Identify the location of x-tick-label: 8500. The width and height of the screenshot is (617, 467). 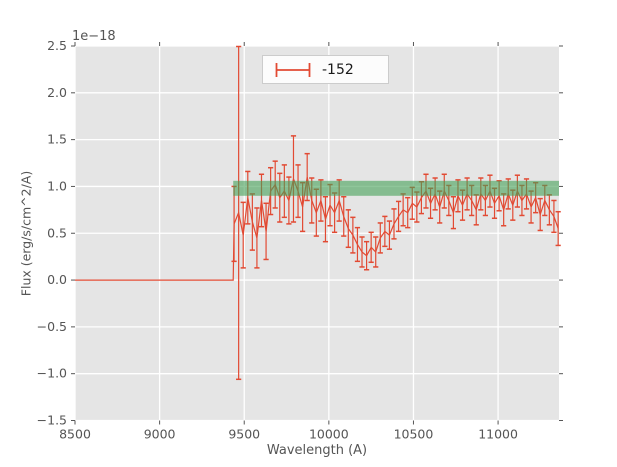
(75, 434).